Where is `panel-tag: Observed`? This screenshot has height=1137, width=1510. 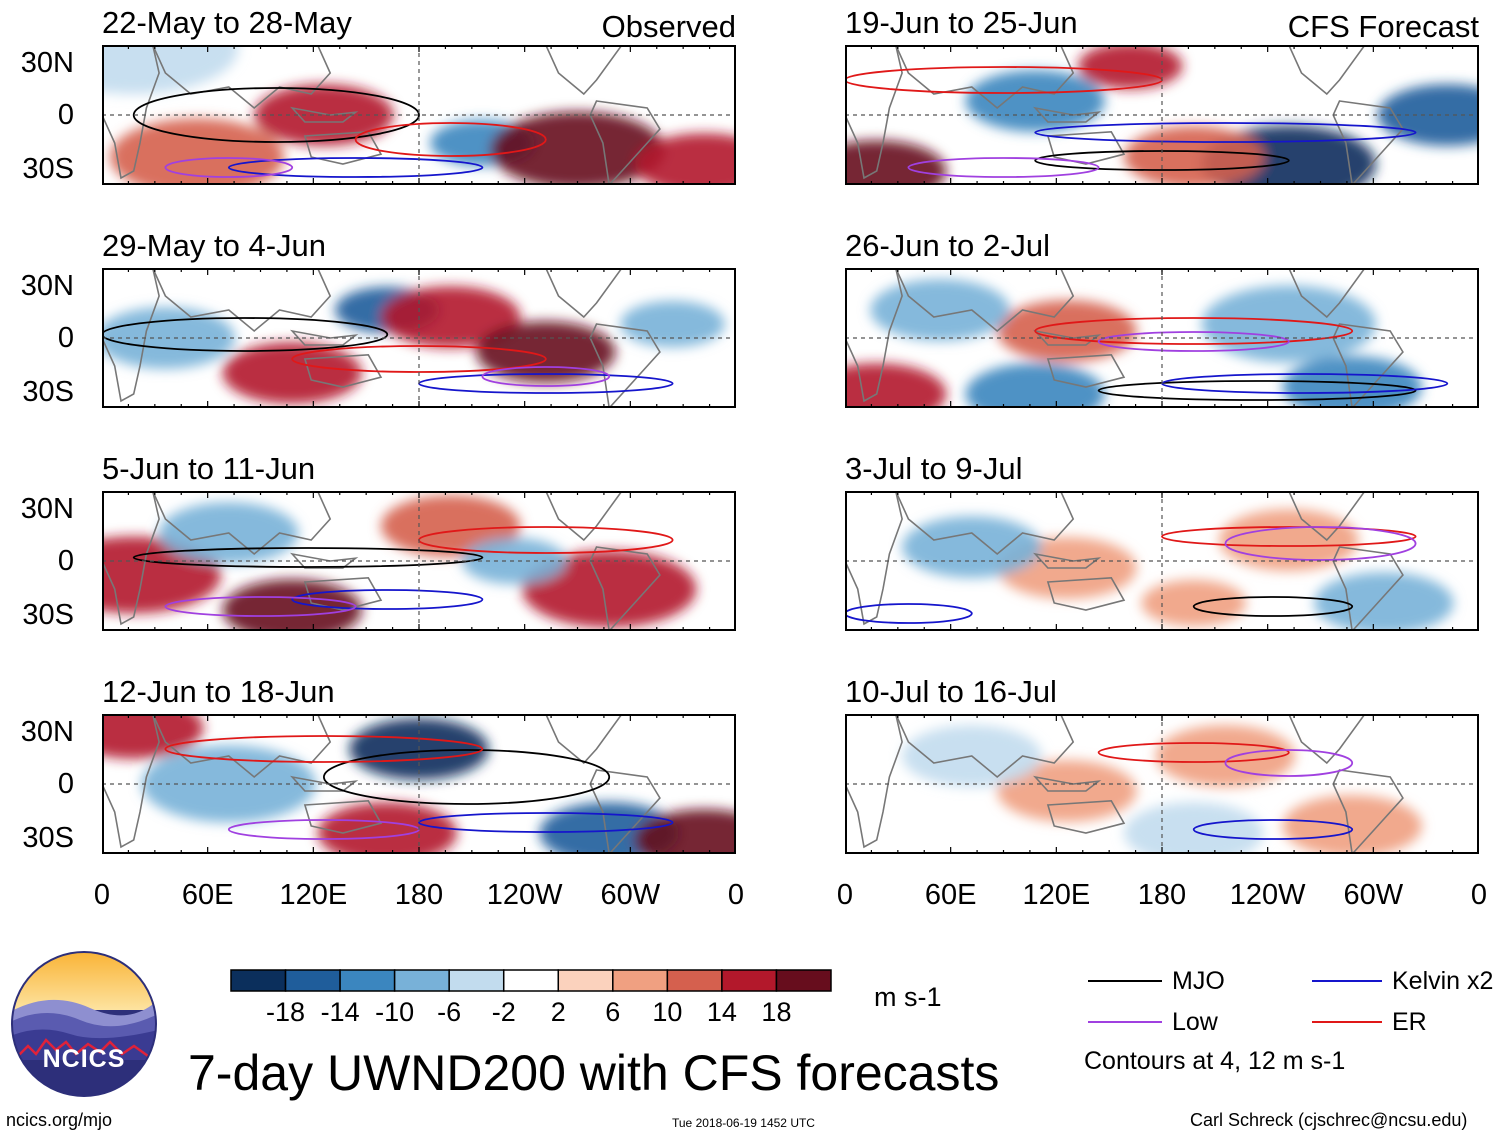
panel-tag: Observed is located at coordinates (668, 26).